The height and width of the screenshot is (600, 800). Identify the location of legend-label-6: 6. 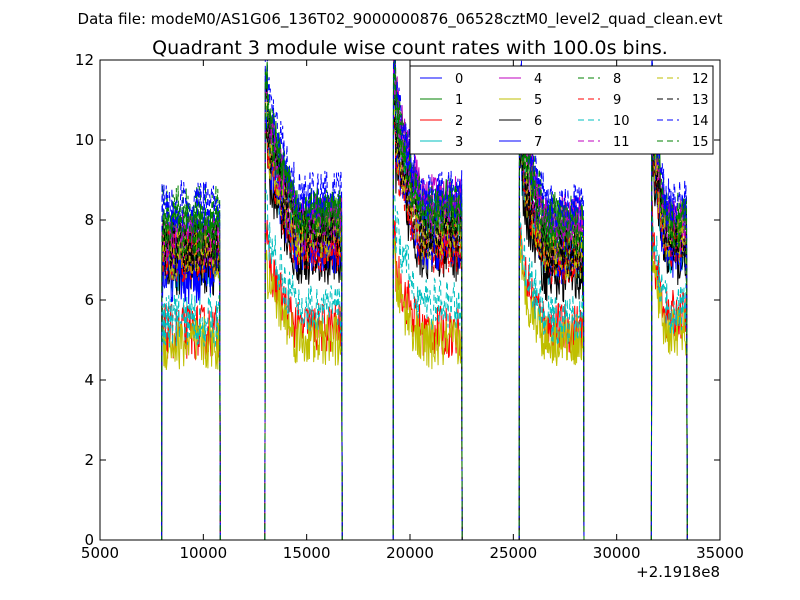
(538, 121).